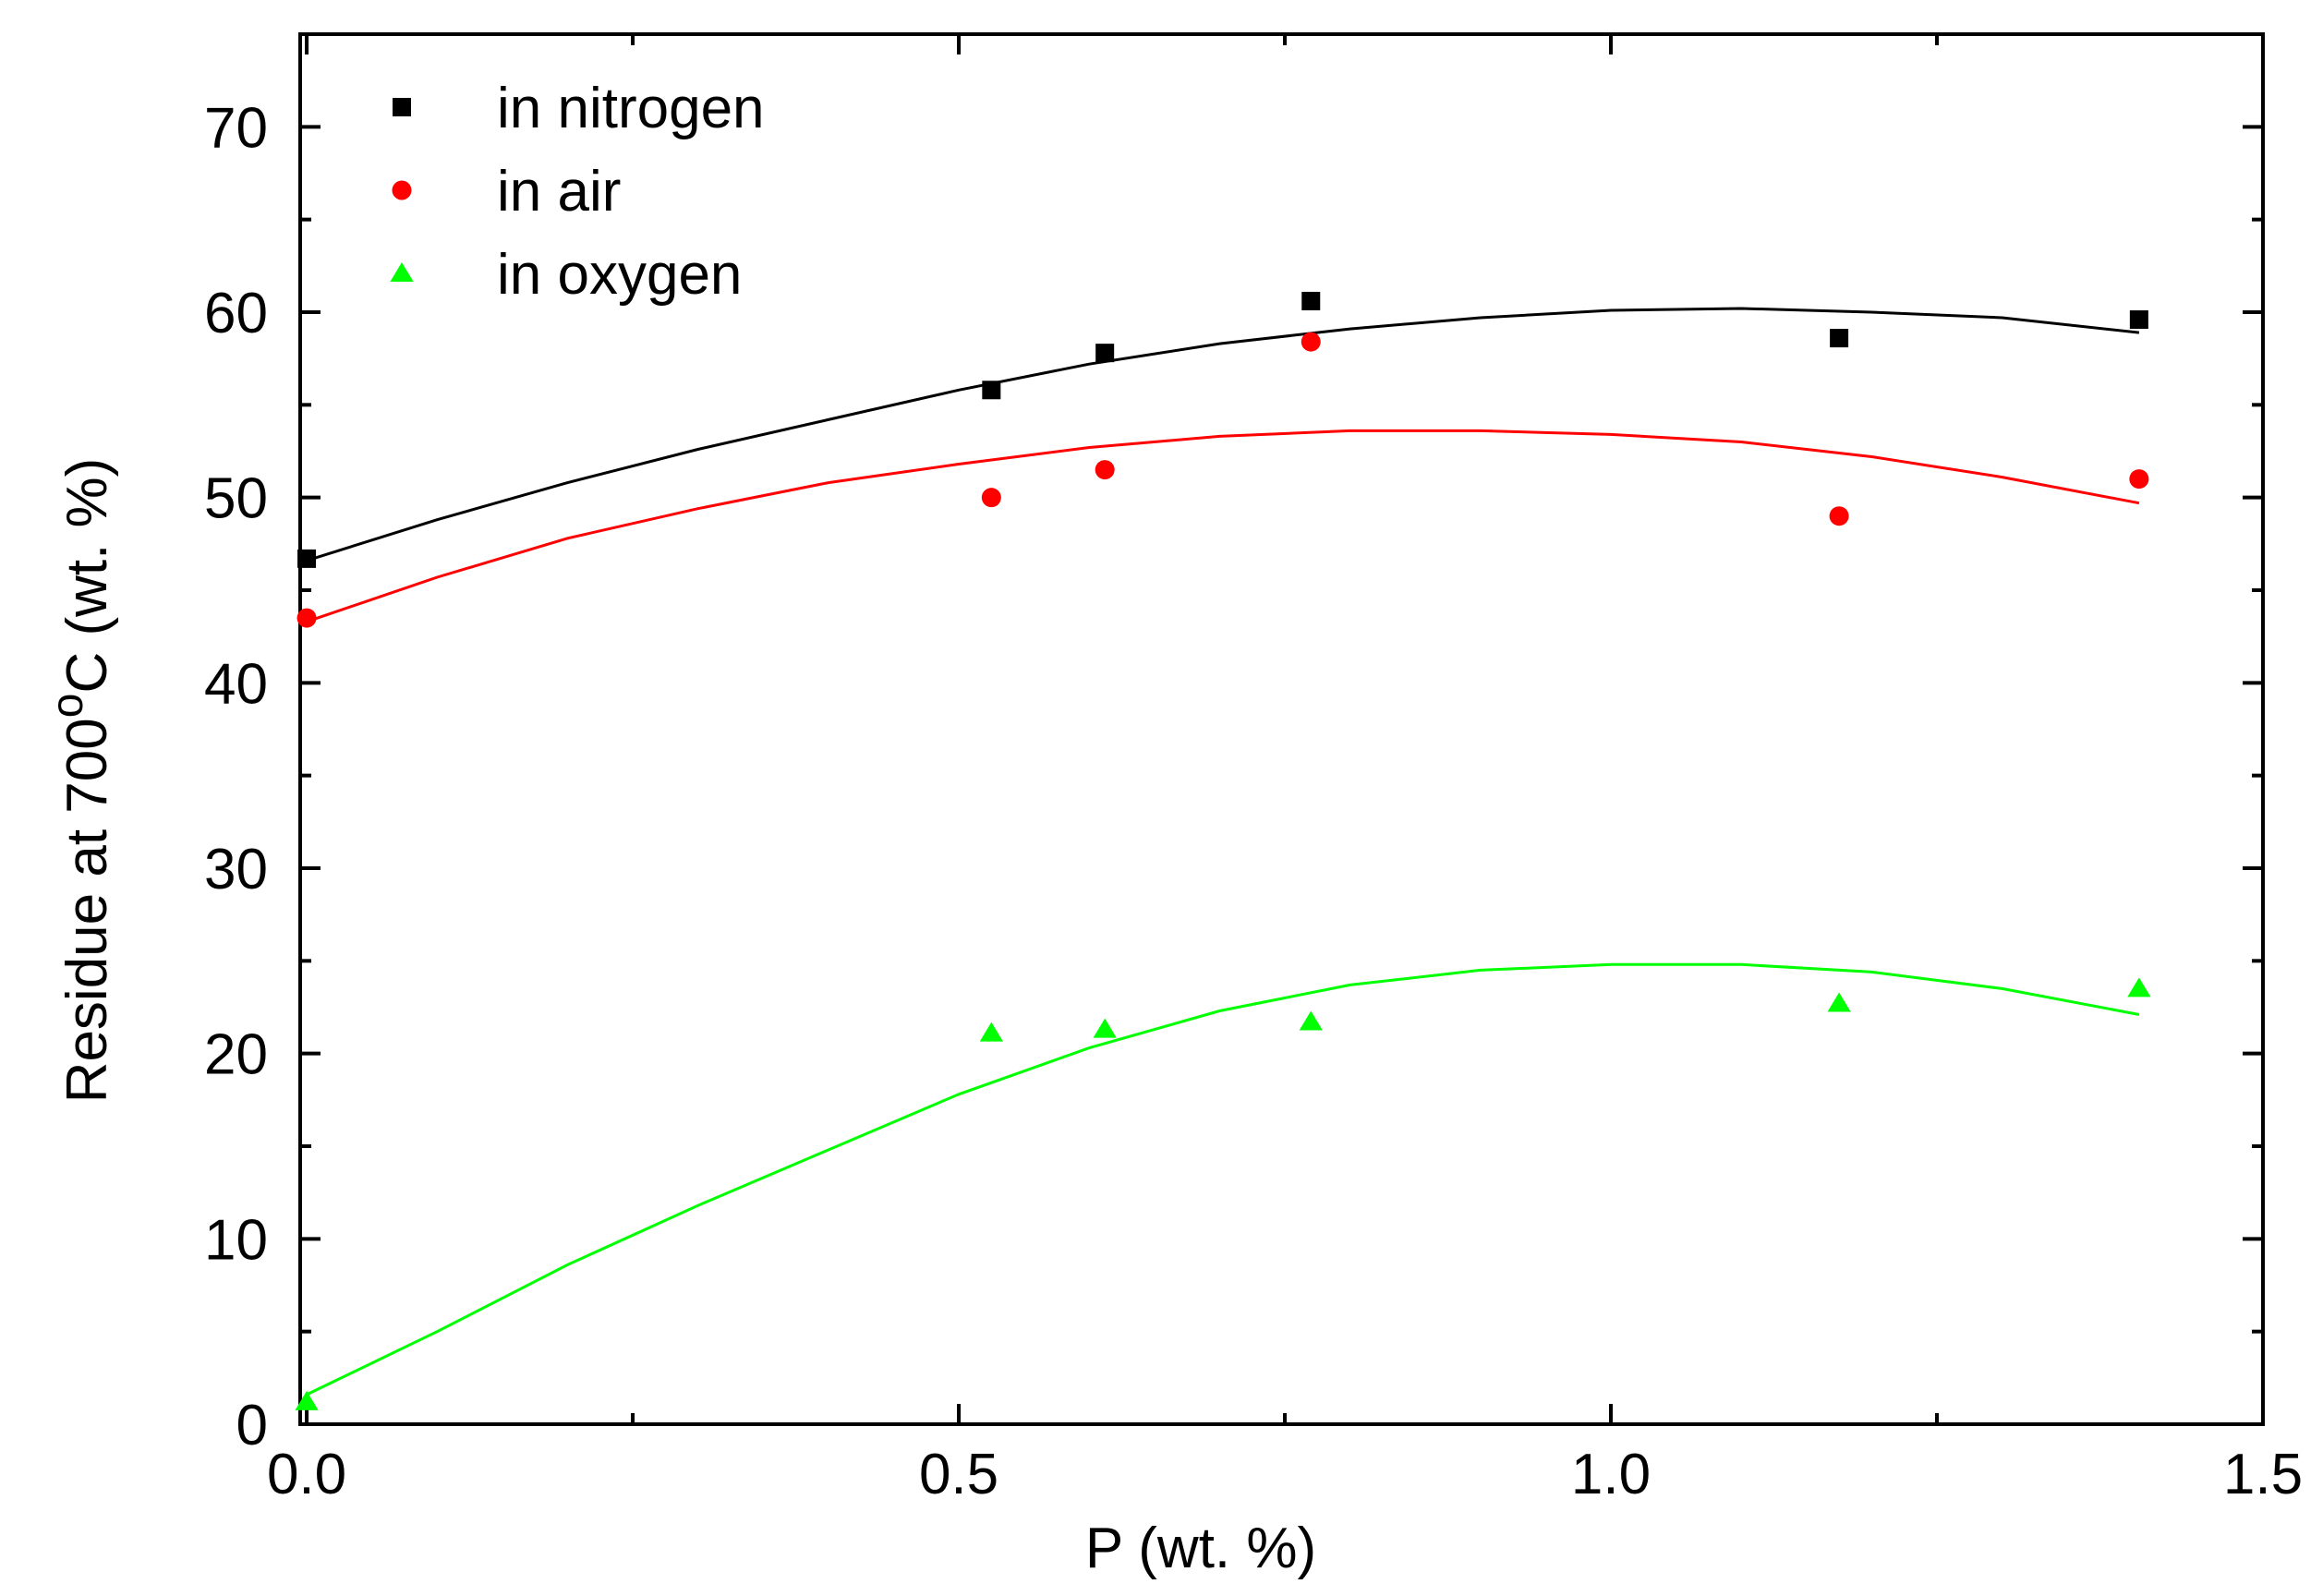 The image size is (2323, 1596). I want to click on fit-line-in-air, so click(1223, 526).